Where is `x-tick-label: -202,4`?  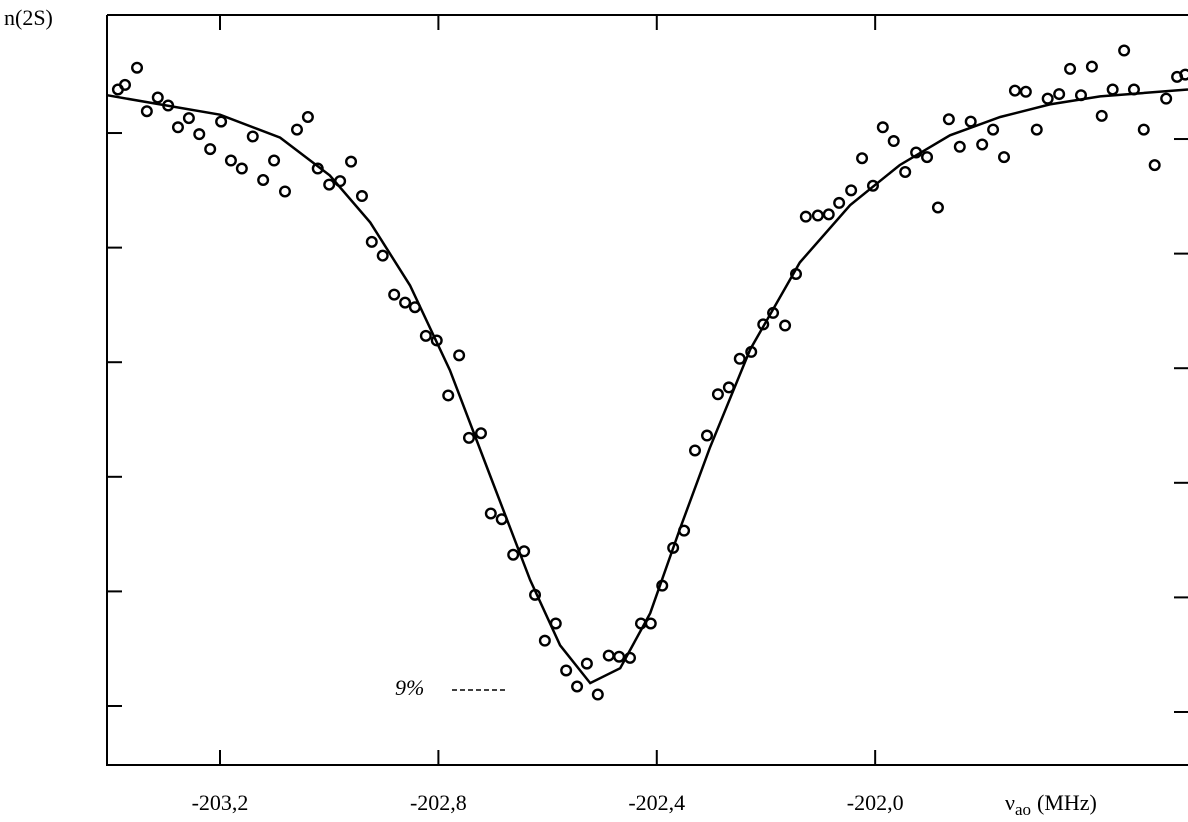 x-tick-label: -202,4 is located at coordinates (656, 802).